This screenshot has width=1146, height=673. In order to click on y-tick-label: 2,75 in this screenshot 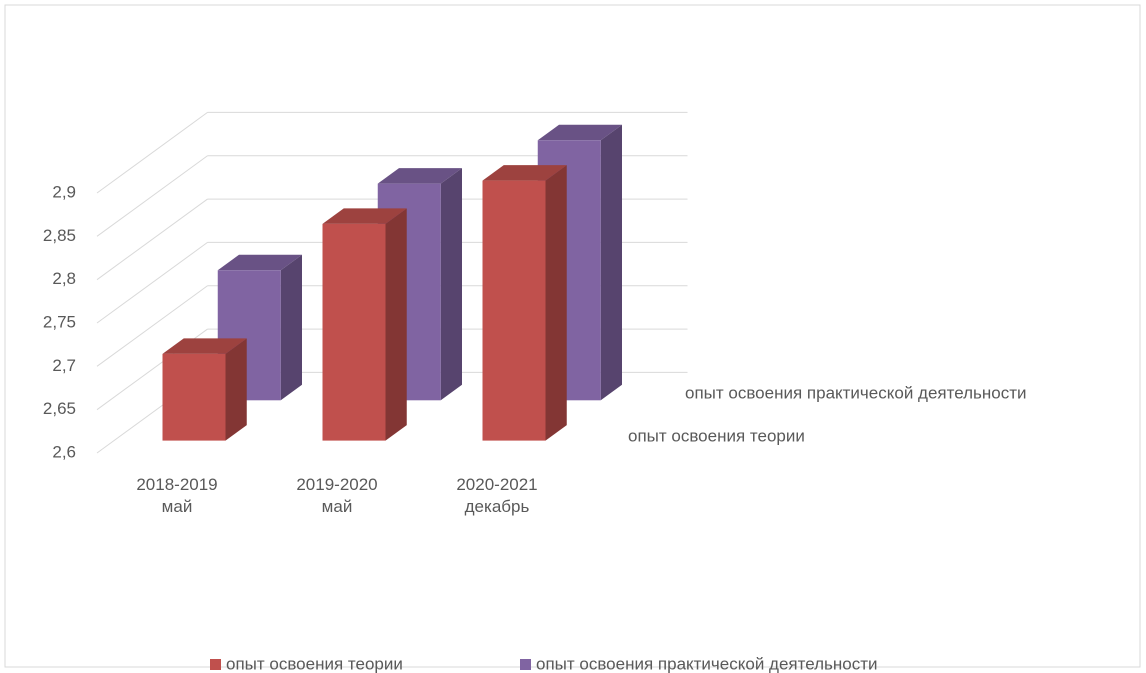, I will do `click(59, 321)`.